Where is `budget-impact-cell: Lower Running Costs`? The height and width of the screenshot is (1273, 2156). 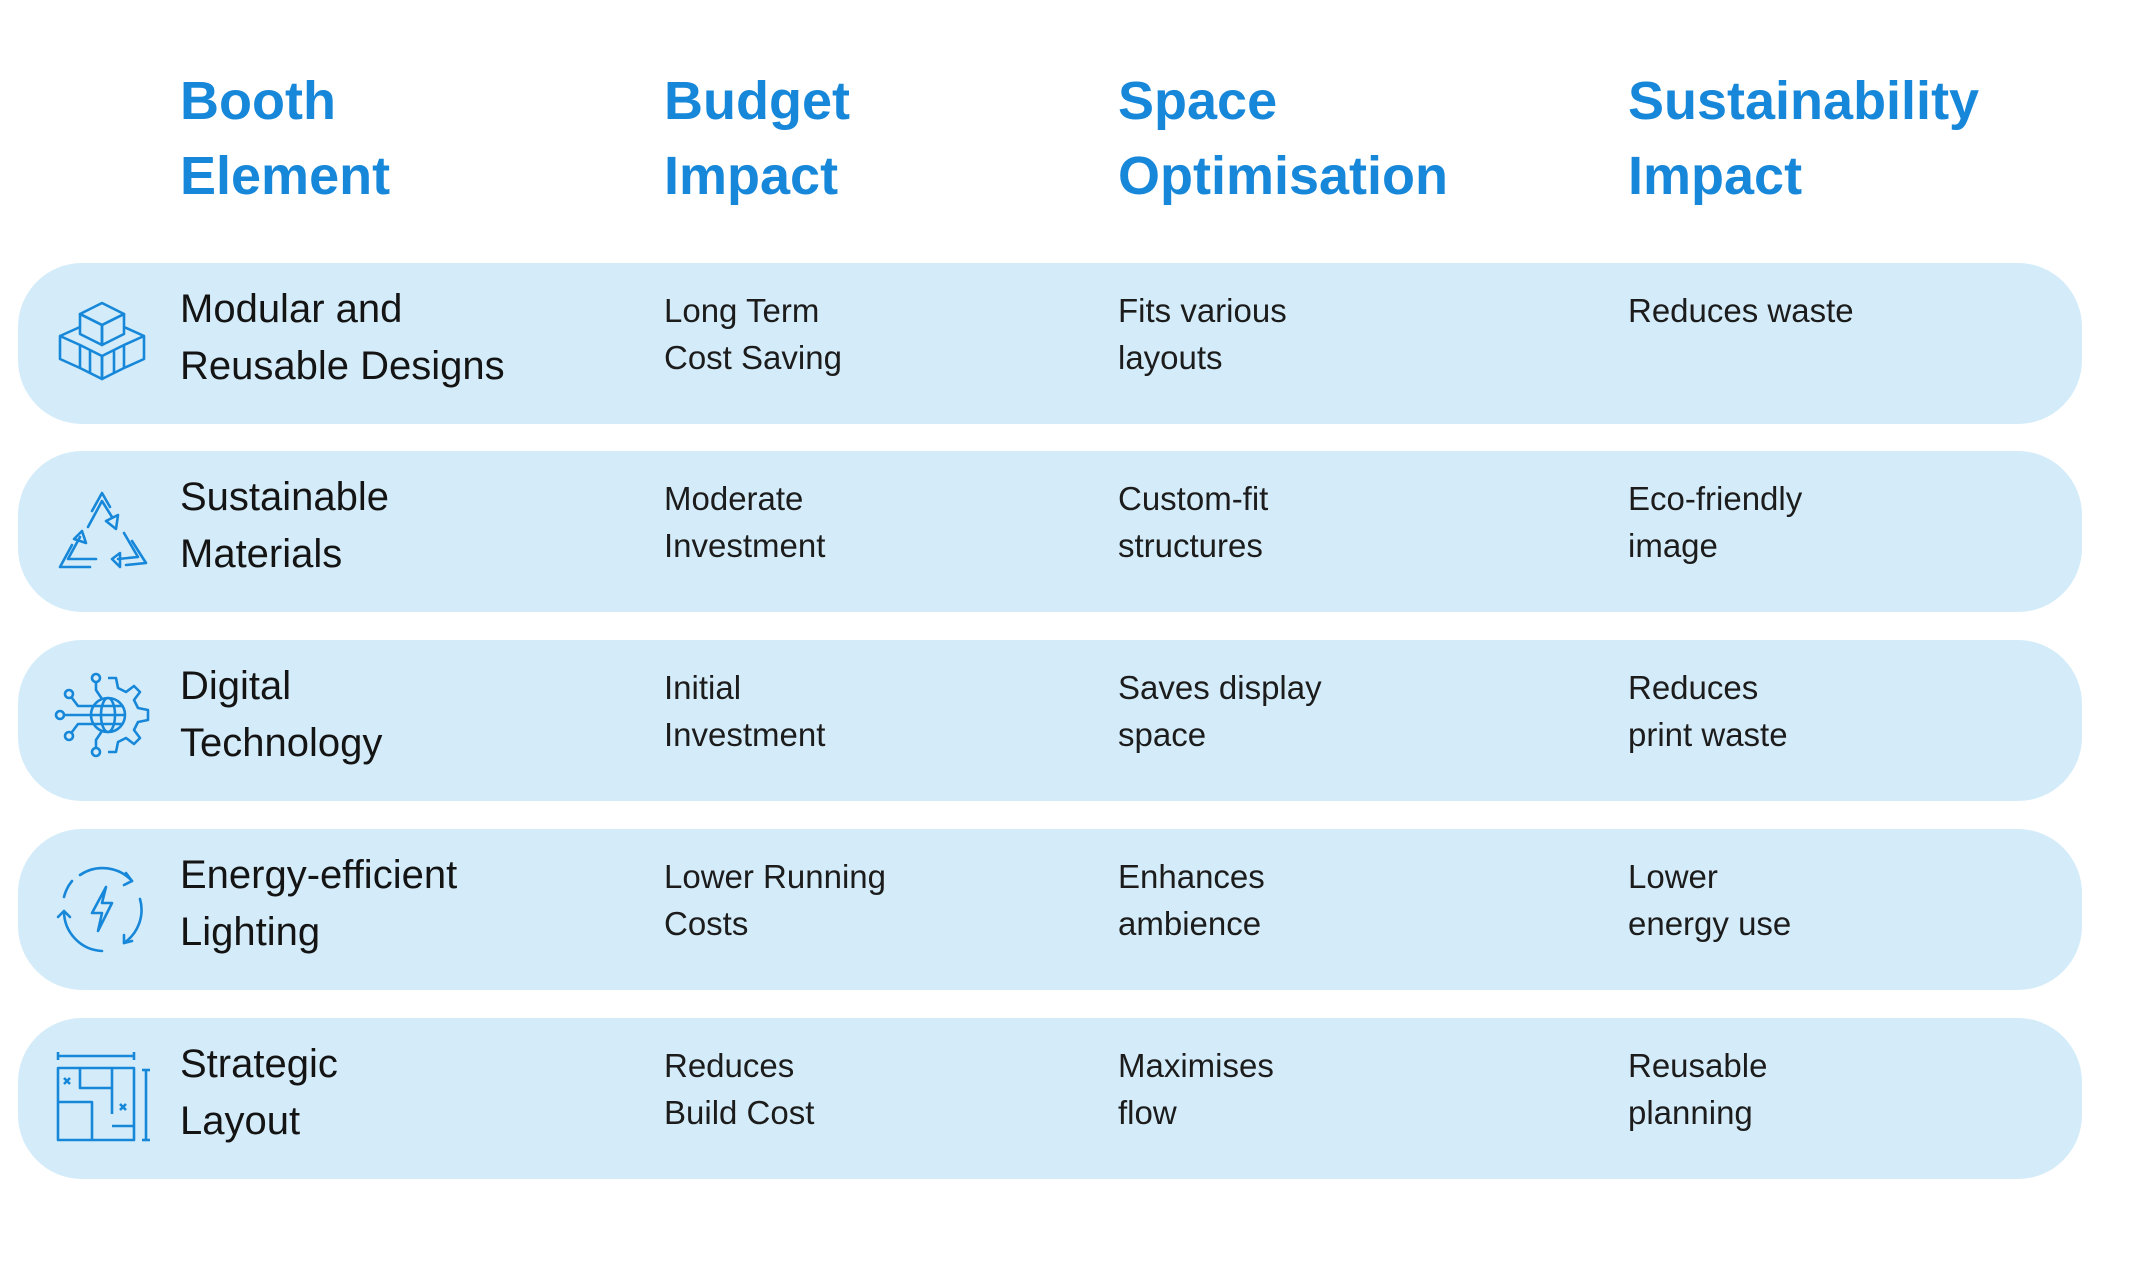 budget-impact-cell: Lower Running Costs is located at coordinates (775, 900).